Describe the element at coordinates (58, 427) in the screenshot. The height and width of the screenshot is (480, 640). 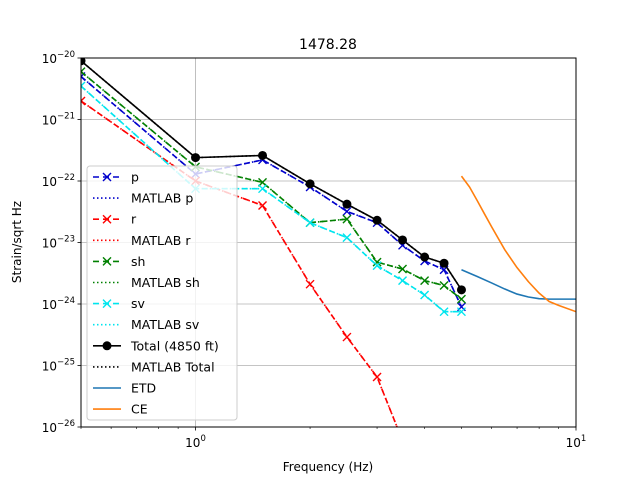
I see `y-tick-label: 10−26` at that location.